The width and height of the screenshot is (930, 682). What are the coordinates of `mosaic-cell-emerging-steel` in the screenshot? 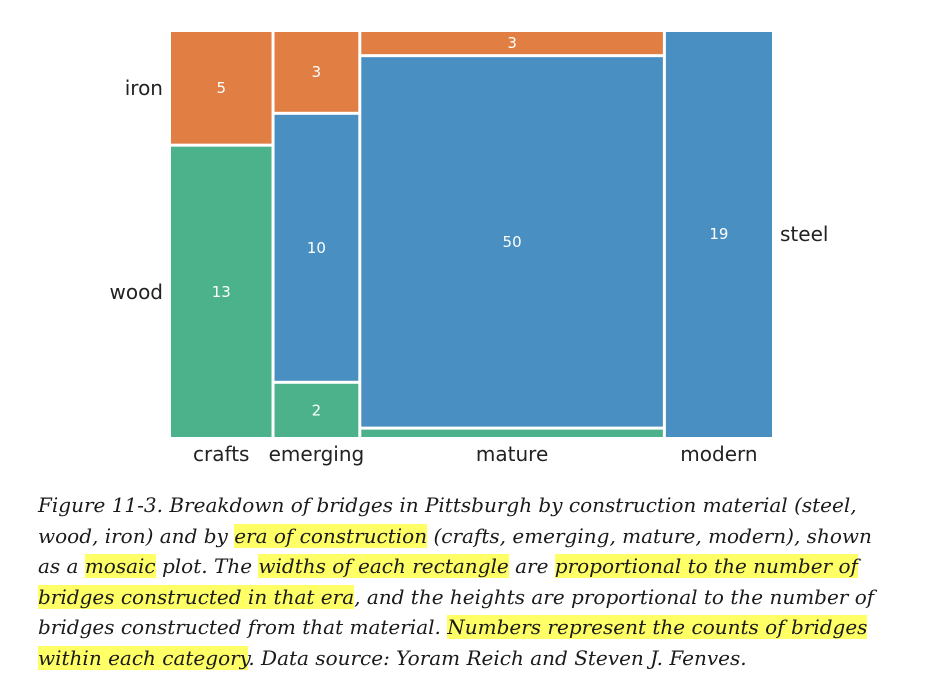 It's located at (316, 247).